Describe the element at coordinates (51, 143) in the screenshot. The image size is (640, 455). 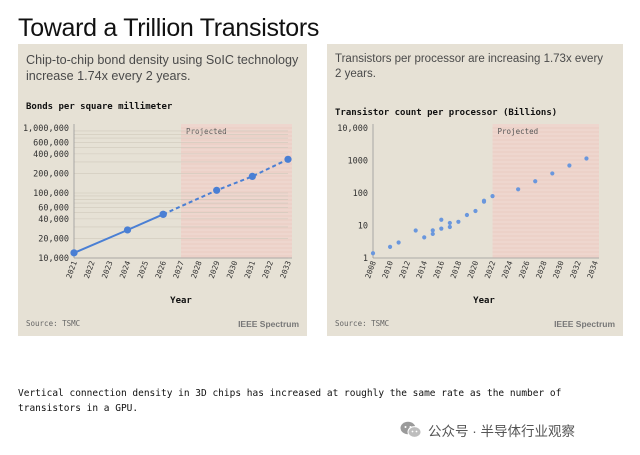
I see `y-tick-label: 600,000` at that location.